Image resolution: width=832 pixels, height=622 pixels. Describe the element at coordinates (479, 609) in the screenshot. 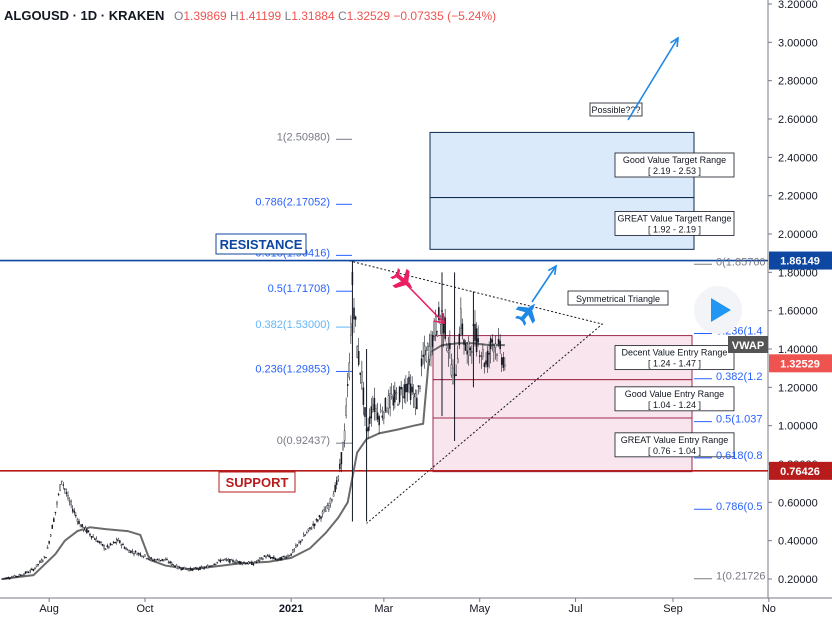

I see `time-tick-label: May` at that location.